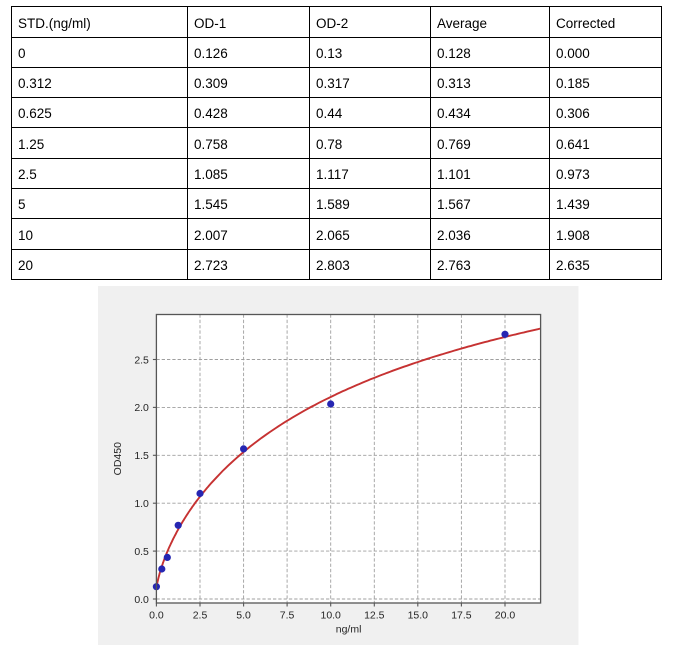  Describe the element at coordinates (374, 615) in the screenshot. I see `svg-text: 12.5` at that location.